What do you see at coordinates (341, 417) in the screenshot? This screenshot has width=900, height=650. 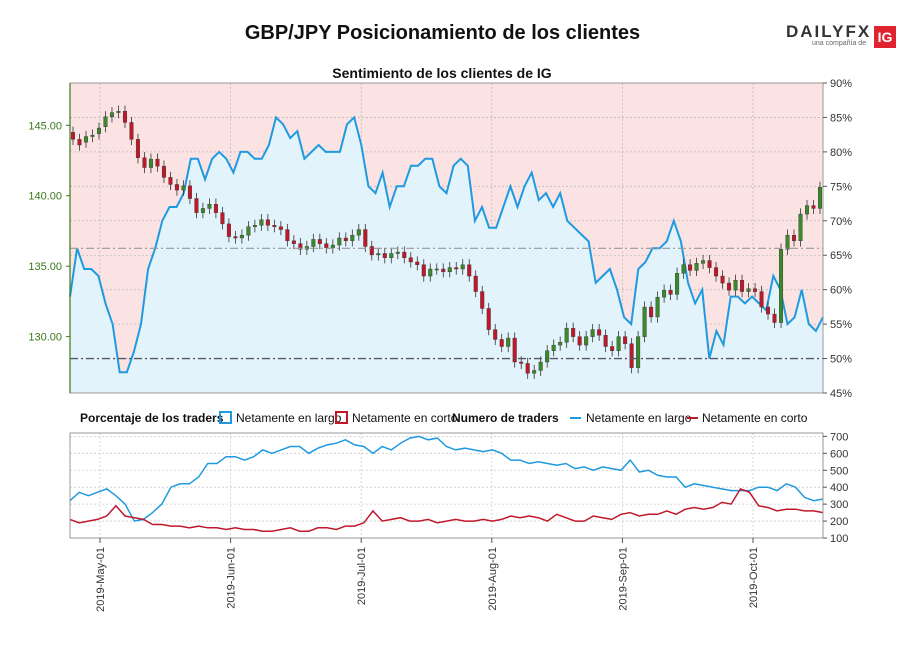 I see `legend-percent-short-swatch` at bounding box center [341, 417].